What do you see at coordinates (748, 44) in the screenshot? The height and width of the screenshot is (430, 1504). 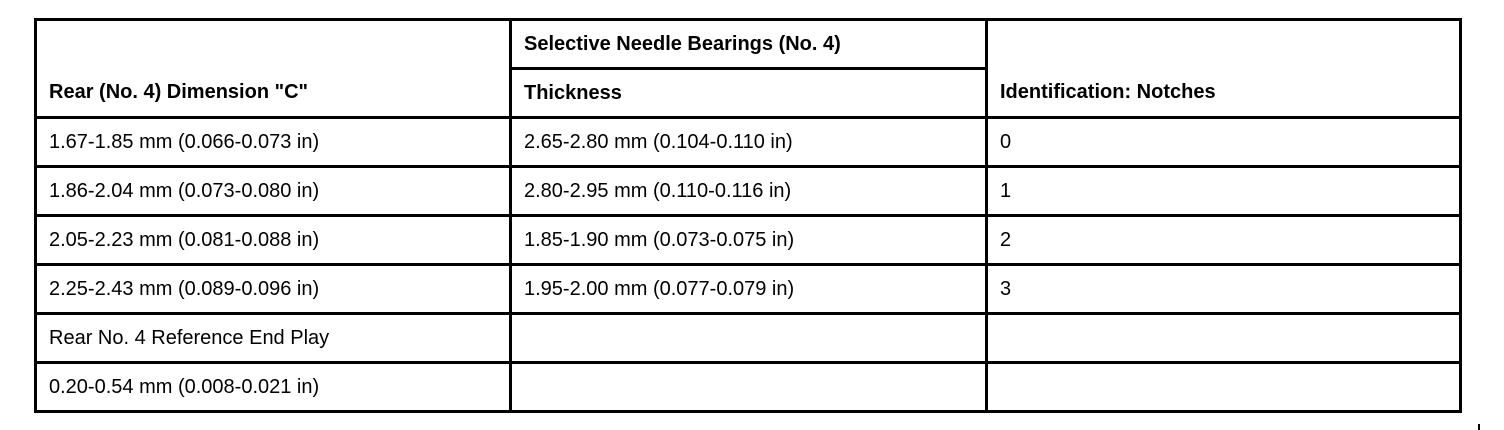 I see `header-selective-needle-bearings: Selective Needle Bearings (No. 4)` at bounding box center [748, 44].